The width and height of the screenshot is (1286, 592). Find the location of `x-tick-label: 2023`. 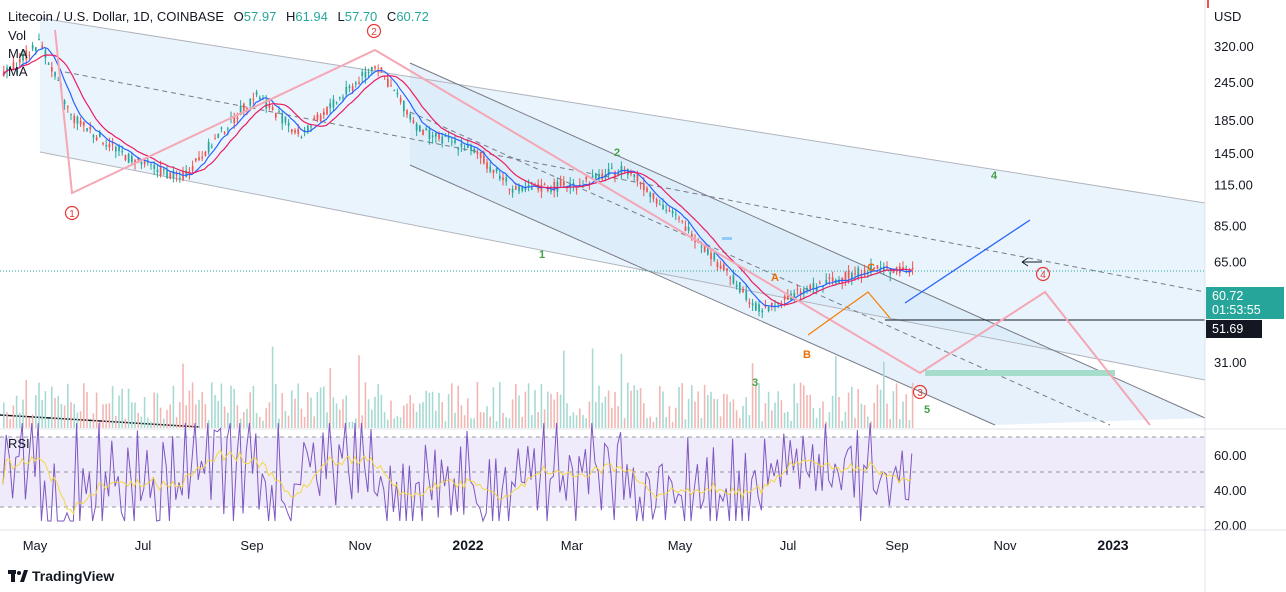

x-tick-label: 2023 is located at coordinates (1112, 545).